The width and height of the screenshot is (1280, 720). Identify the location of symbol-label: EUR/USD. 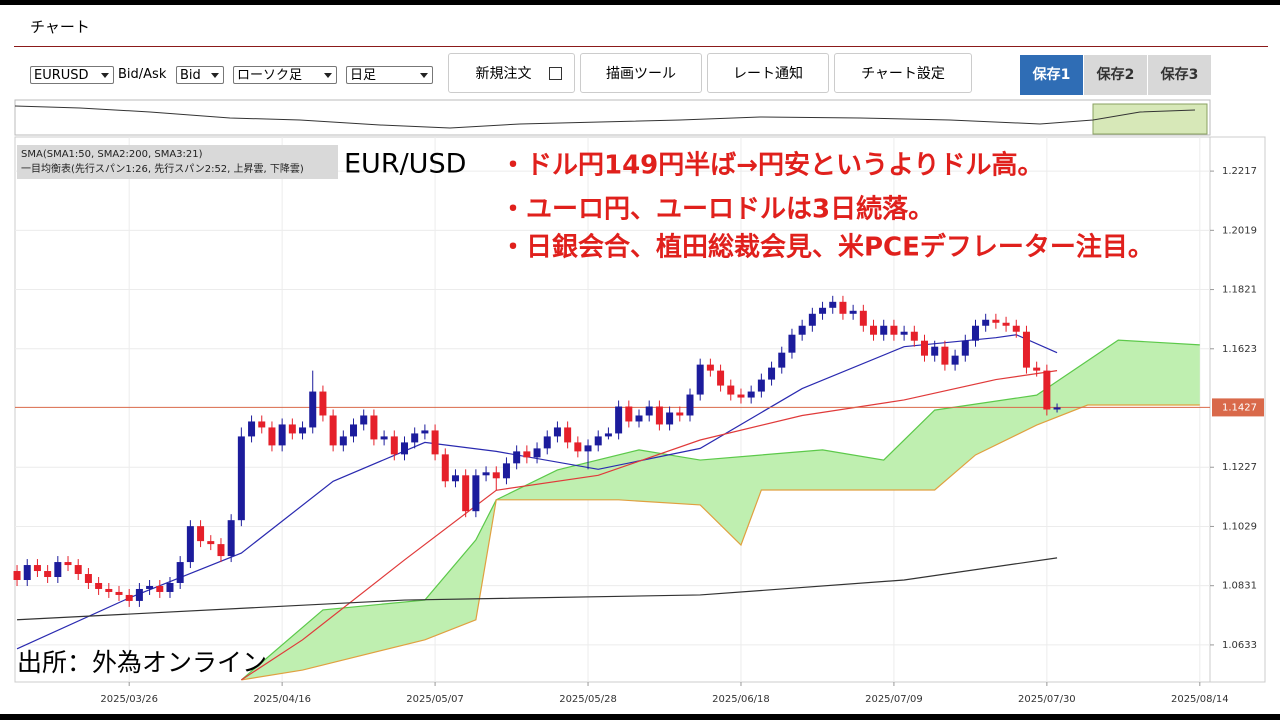
(405, 164).